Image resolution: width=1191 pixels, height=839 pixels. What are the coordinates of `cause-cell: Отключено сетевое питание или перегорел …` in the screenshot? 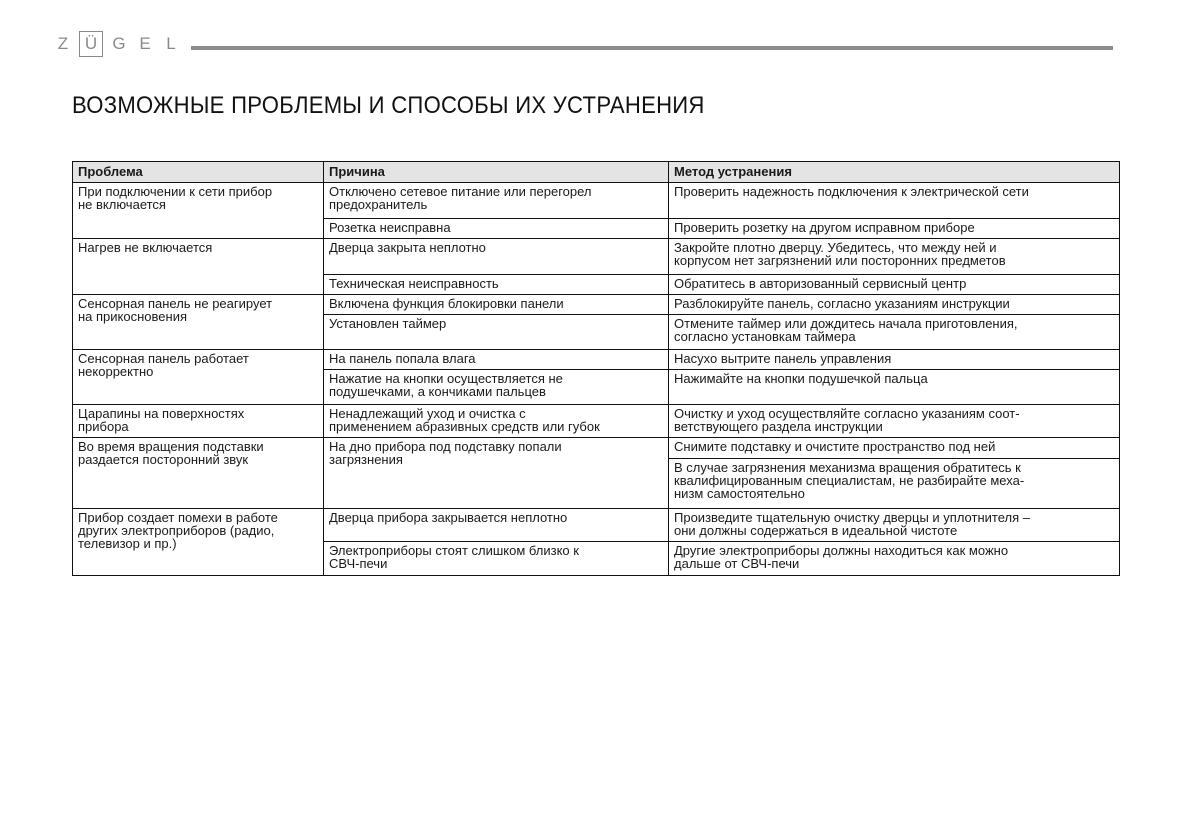 It's located at (496, 200).